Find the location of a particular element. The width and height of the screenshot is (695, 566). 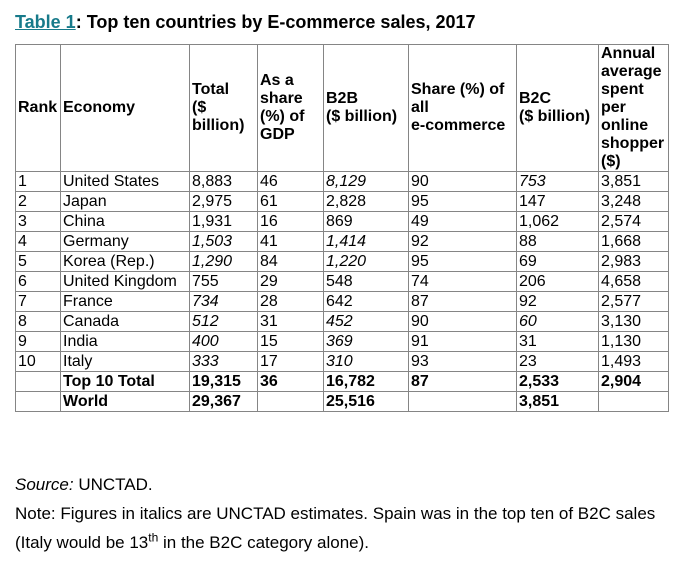

column-header-total: Total ($ billion) is located at coordinates (223, 108).